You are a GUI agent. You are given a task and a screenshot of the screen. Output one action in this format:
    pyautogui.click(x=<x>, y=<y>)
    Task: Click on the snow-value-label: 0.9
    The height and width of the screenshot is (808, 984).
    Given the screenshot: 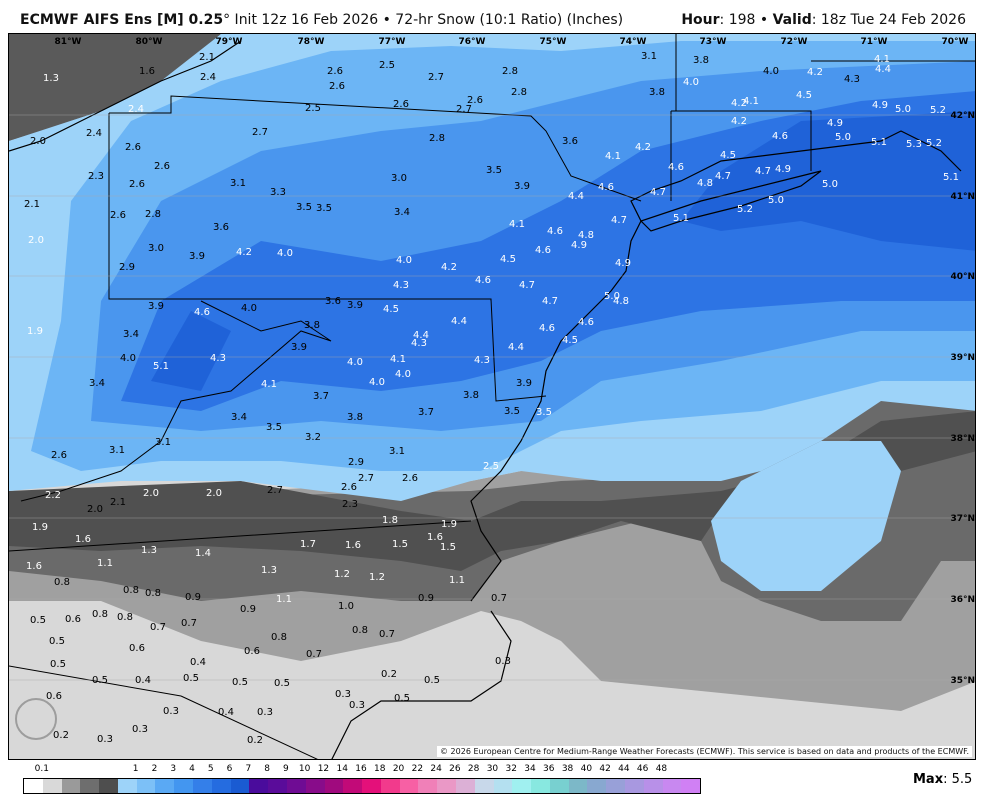 What is the action you would take?
    pyautogui.click(x=248, y=609)
    